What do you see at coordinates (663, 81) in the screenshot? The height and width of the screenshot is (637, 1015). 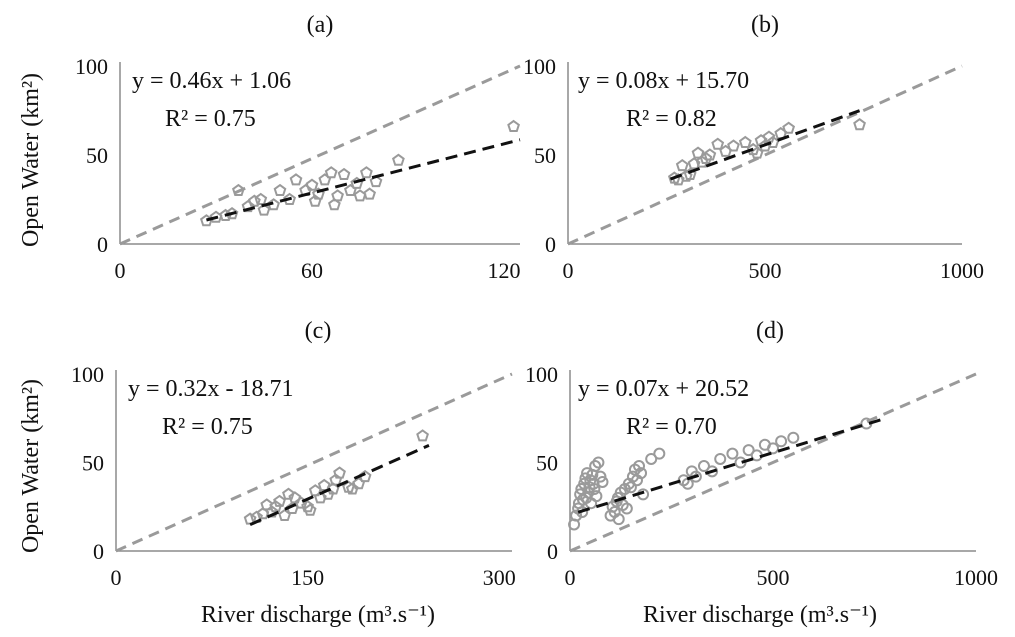 I see `regression-equation: y = 0.08x + 15.70` at bounding box center [663, 81].